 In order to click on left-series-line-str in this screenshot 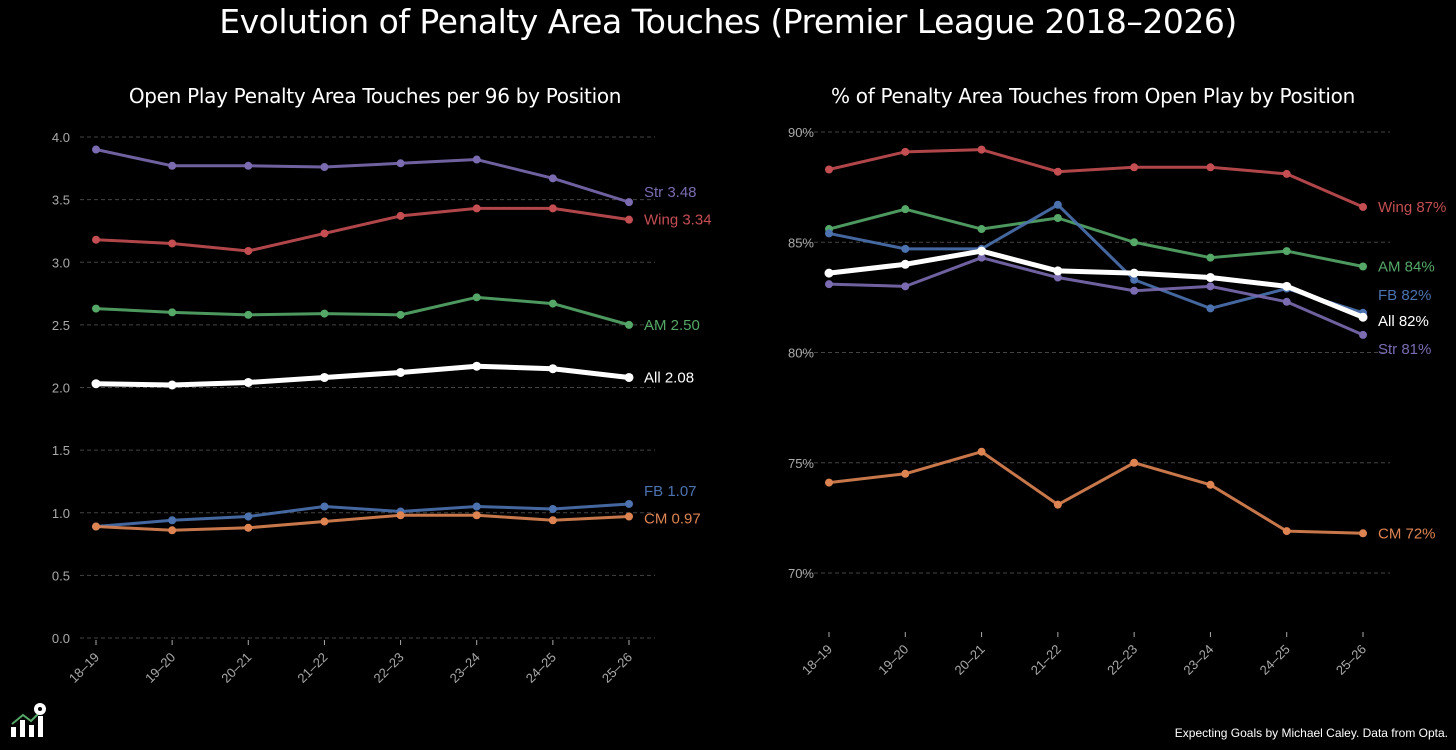, I will do `click(362, 176)`.